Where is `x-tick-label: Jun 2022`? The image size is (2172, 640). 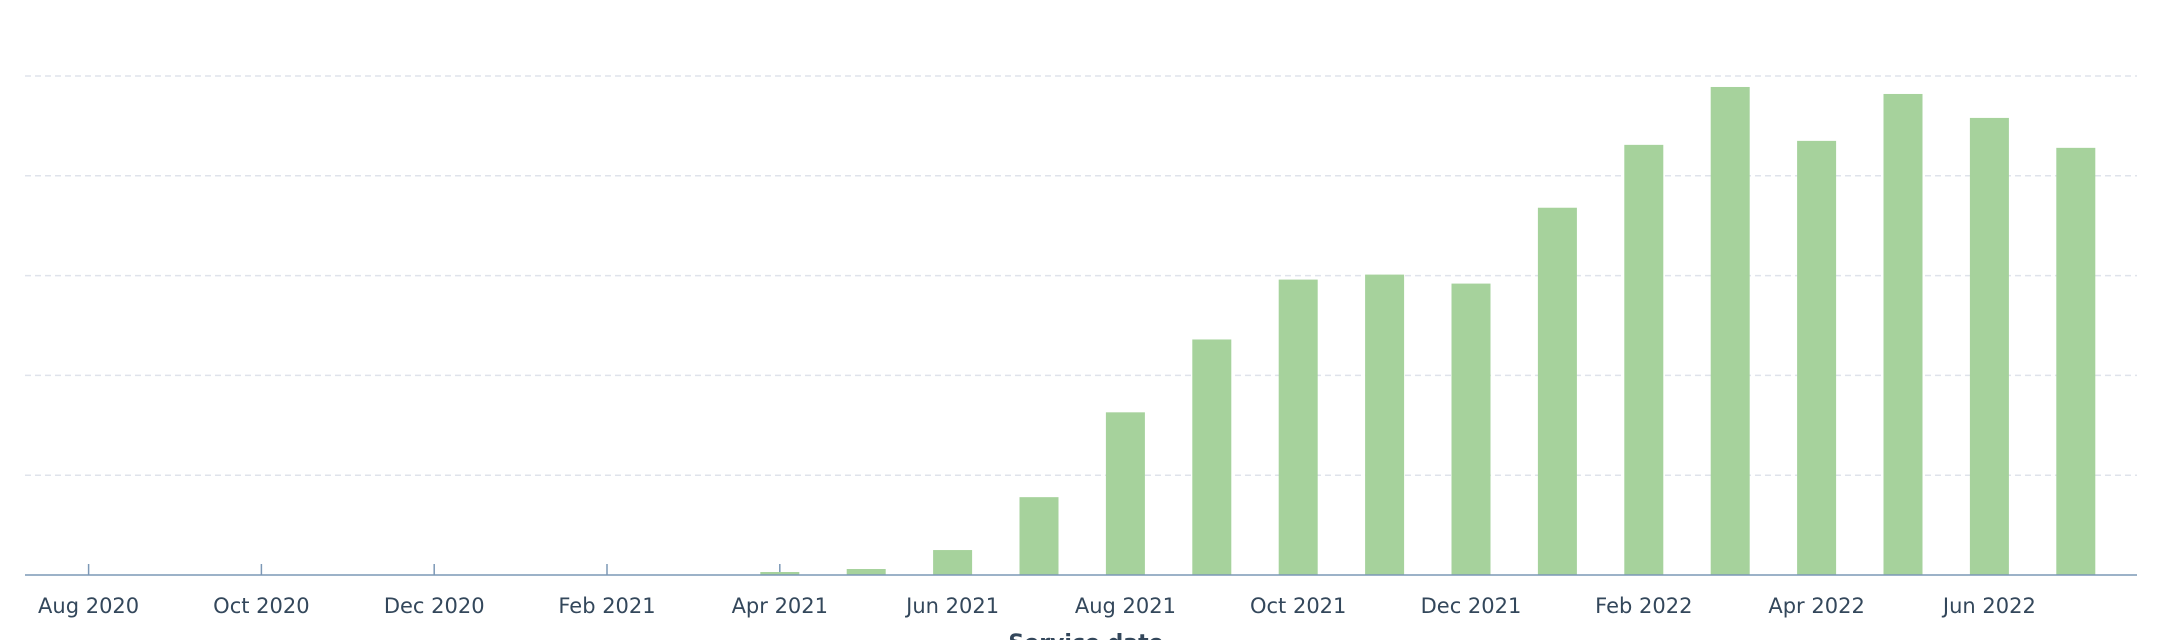 x-tick-label: Jun 2022 is located at coordinates (1988, 606).